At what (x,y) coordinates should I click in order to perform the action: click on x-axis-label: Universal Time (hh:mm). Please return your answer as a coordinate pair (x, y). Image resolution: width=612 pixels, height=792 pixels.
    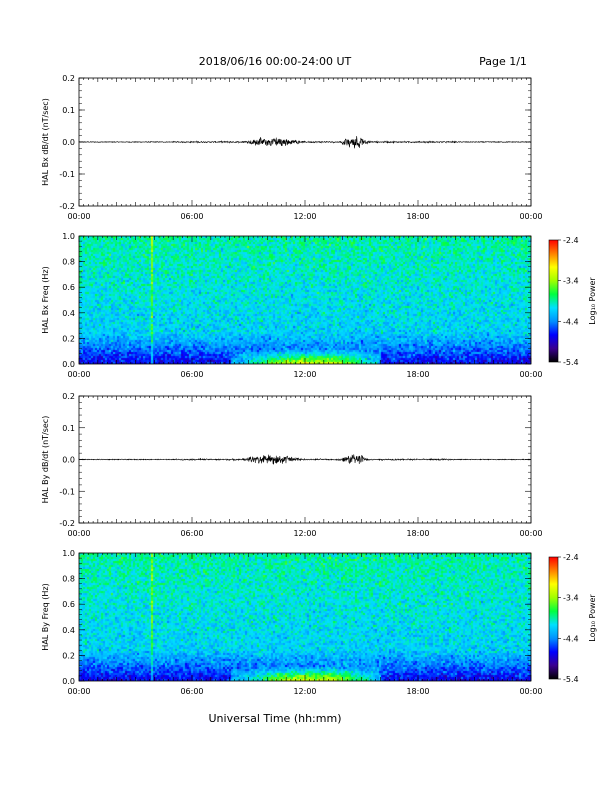
    Looking at the image, I should click on (275, 718).